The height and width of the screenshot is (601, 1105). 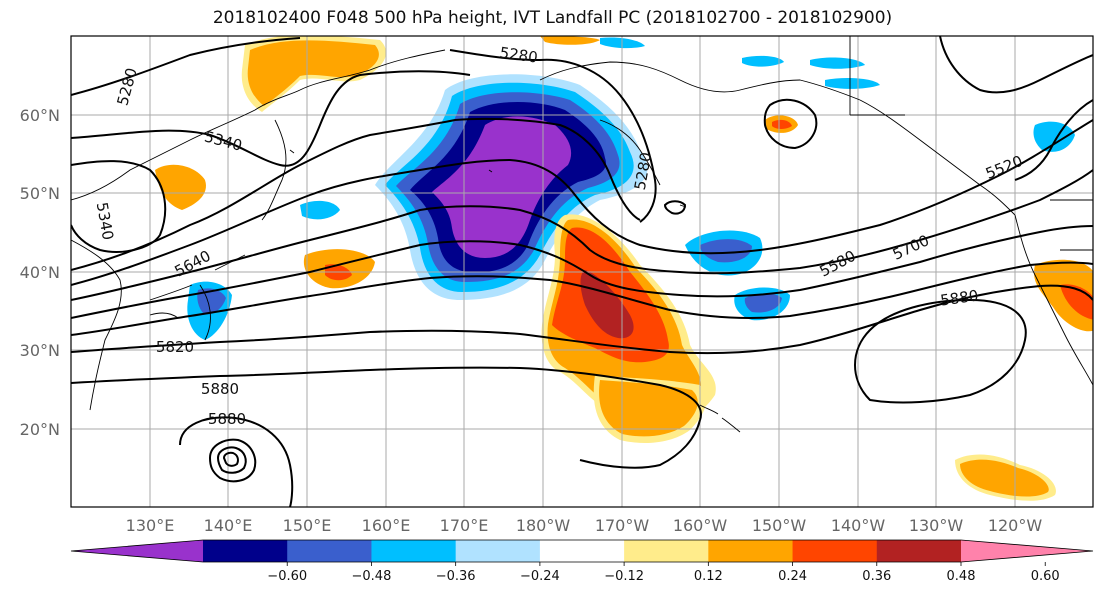 I want to click on lon-label: 150°E, so click(x=307, y=525).